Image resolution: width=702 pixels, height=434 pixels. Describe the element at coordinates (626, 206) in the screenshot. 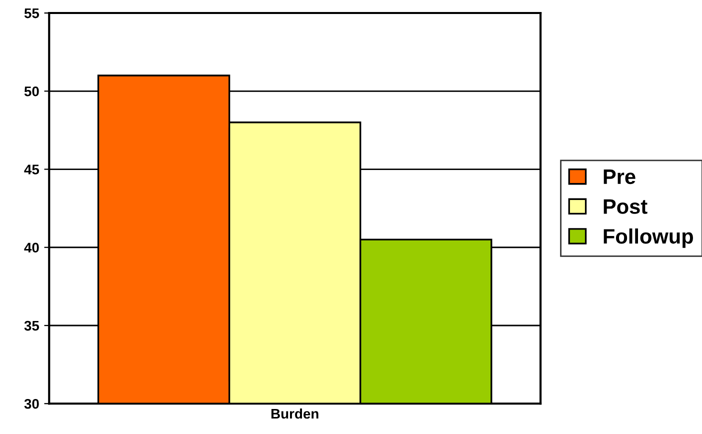

I see `legend-label: Post` at that location.